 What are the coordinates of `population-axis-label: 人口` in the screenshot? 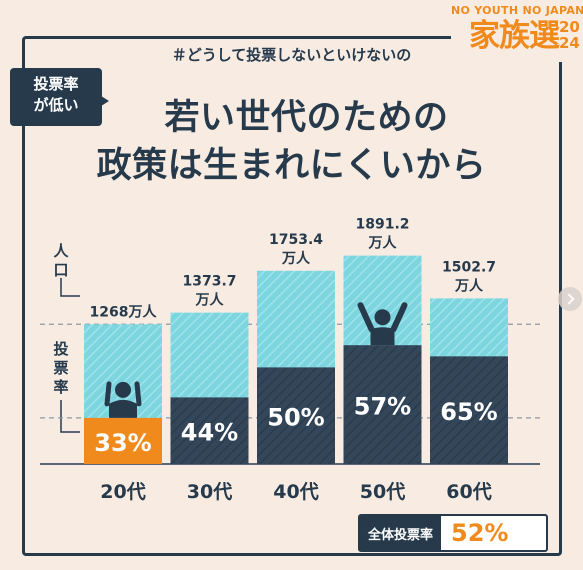 It's located at (61, 260).